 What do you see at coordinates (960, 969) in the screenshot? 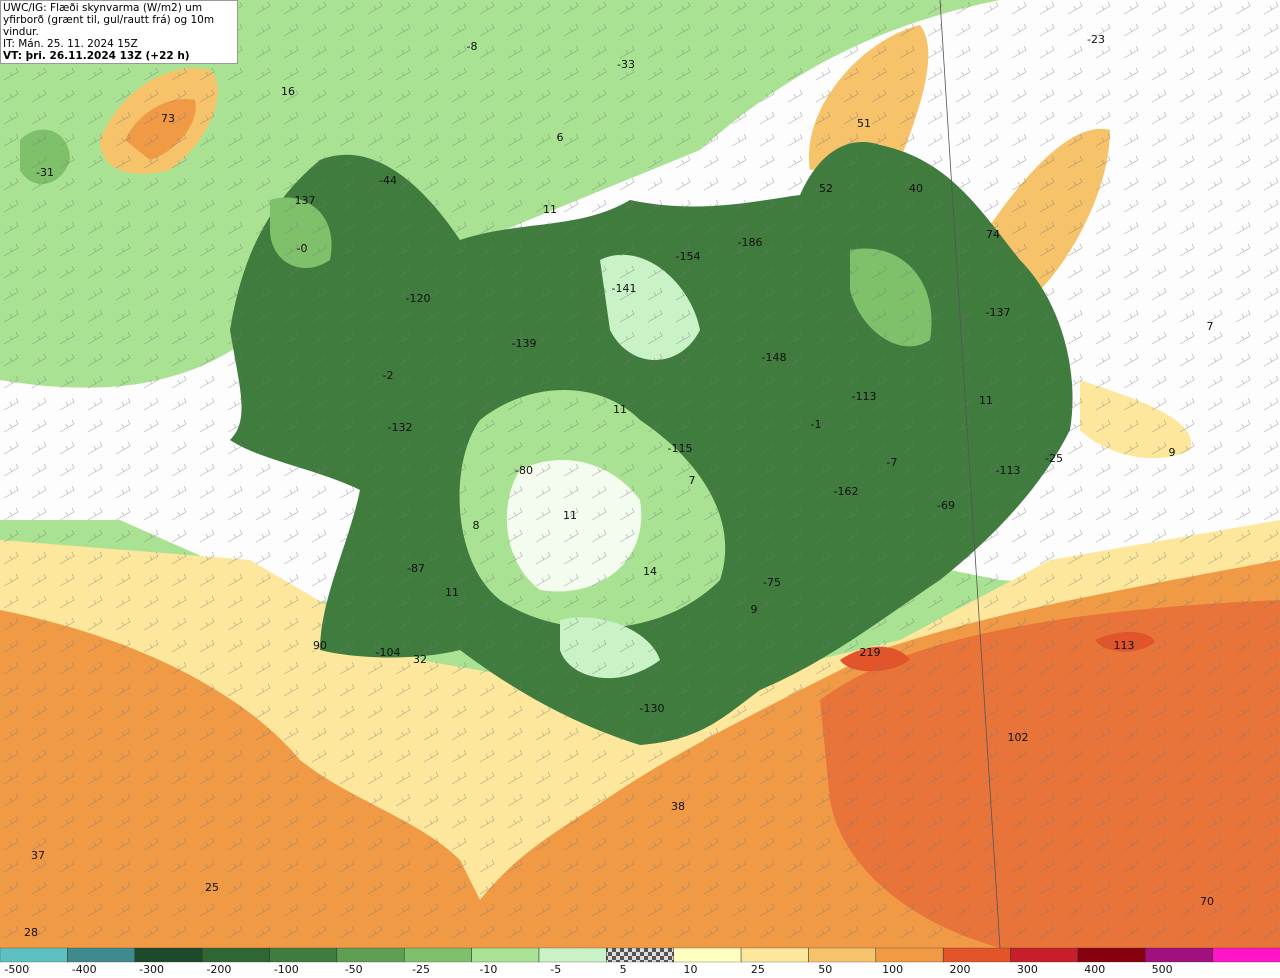
I see `colorbar-label: 200` at bounding box center [960, 969].